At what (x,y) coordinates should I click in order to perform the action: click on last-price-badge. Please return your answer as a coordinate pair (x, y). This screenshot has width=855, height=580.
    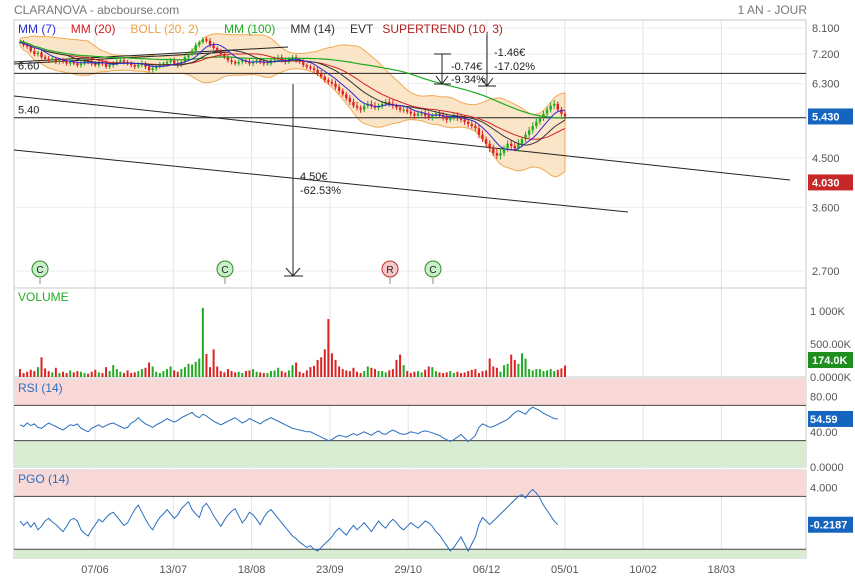
    Looking at the image, I should click on (830, 116).